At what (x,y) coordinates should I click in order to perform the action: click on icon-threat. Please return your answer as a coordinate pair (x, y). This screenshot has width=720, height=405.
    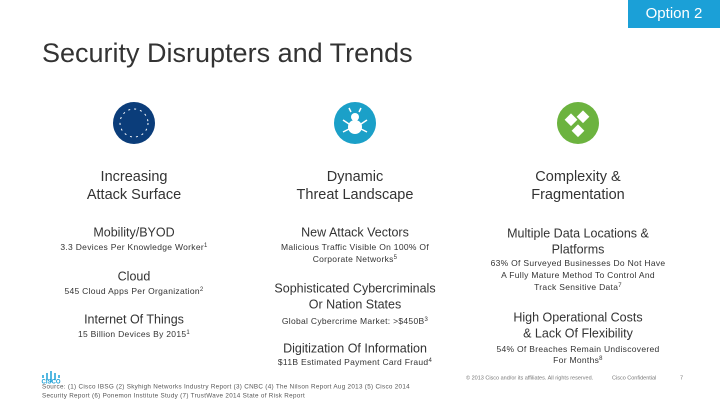
    Looking at the image, I should click on (355, 123).